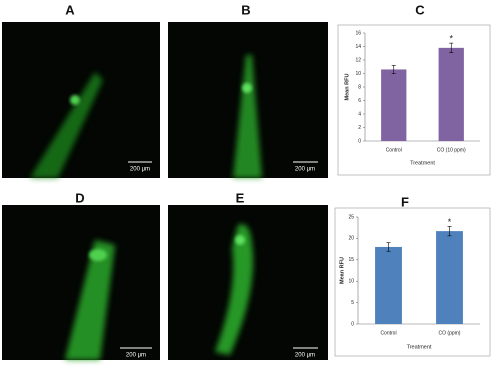 The image size is (500, 370). I want to click on y-tick-label: 20, so click(351, 239).